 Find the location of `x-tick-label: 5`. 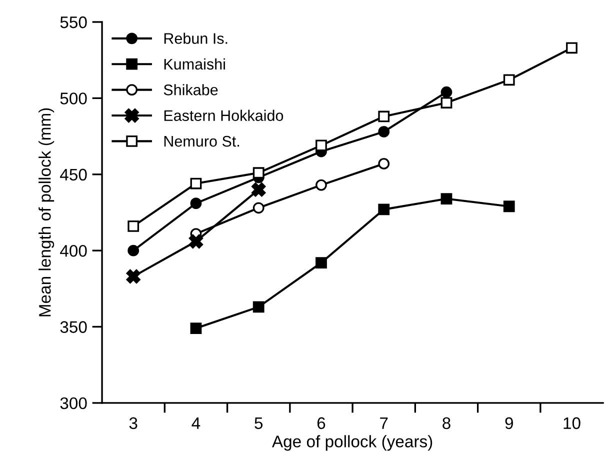

x-tick-label: 5 is located at coordinates (258, 423).